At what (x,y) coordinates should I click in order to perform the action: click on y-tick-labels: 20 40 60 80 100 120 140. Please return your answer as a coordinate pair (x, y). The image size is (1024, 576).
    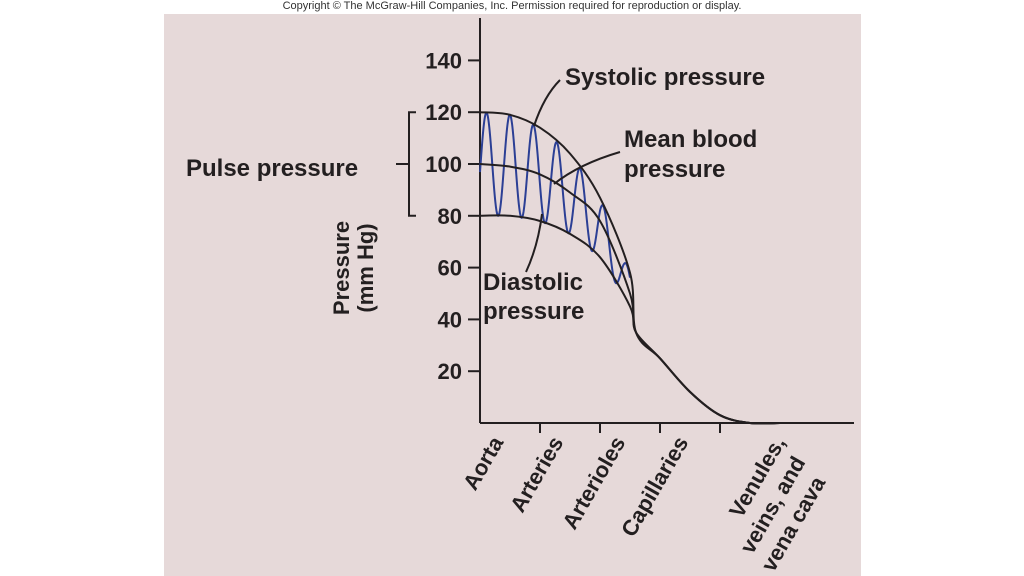
    Looking at the image, I should click on (443, 216).